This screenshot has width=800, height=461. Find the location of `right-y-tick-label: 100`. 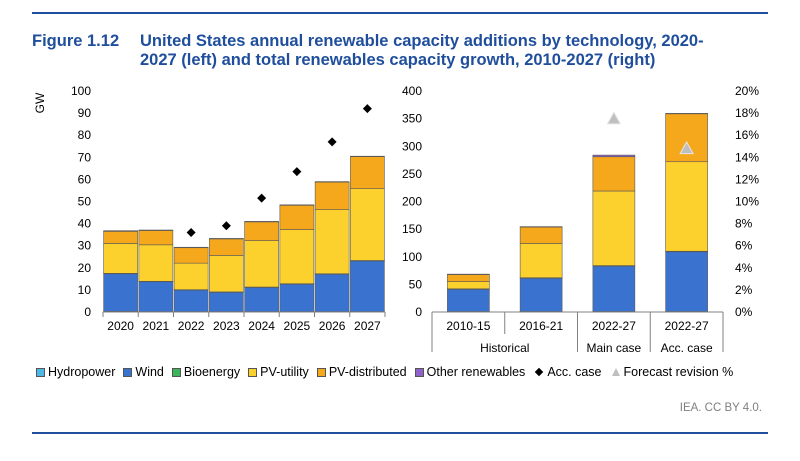

right-y-tick-label: 100 is located at coordinates (412, 257).